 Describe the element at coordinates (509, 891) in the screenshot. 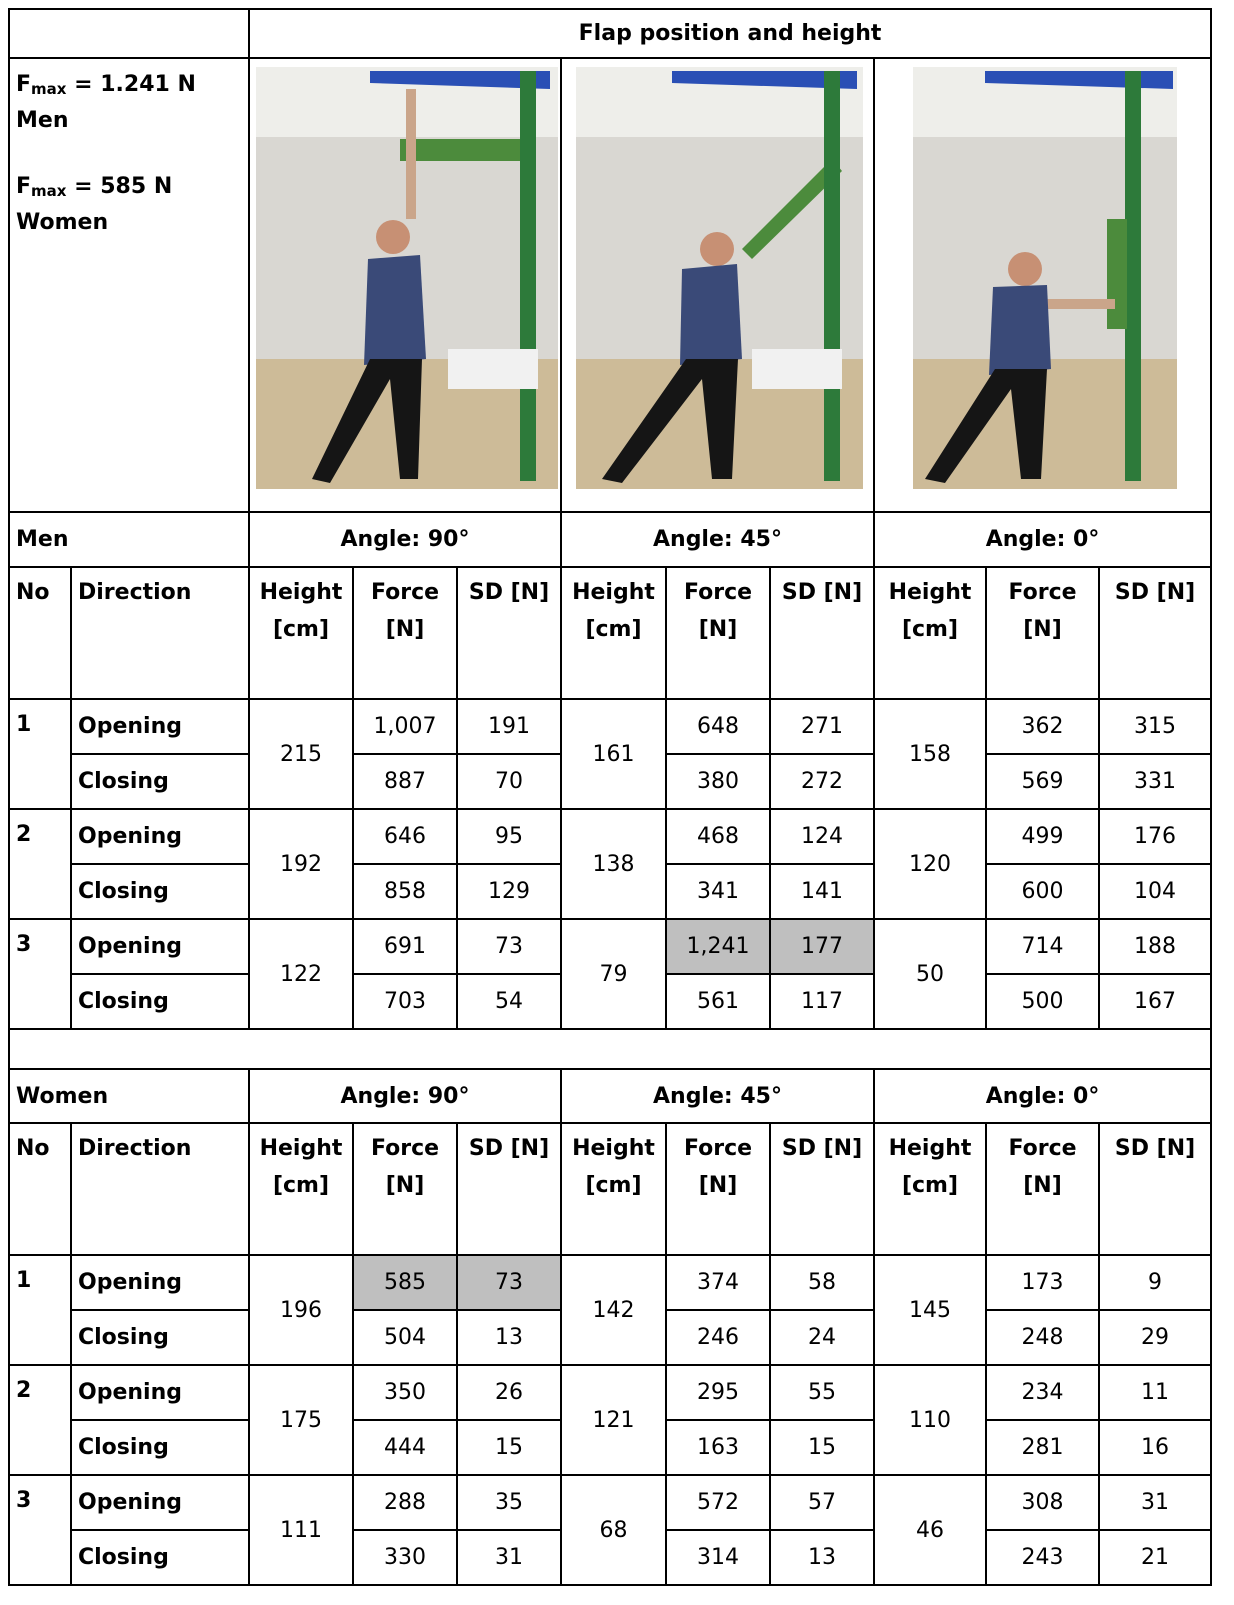

I see `sd-cell: 129` at that location.